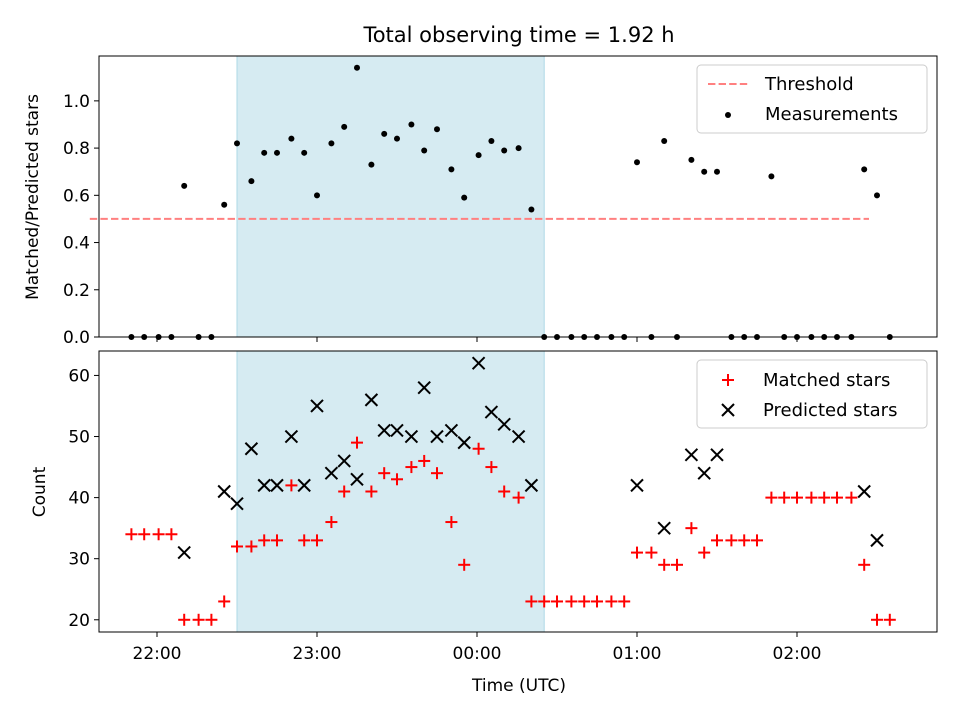 The width and height of the screenshot is (960, 720). What do you see at coordinates (33, 197) in the screenshot?
I see `top-y-axis-label: Matched/Predicted stars` at bounding box center [33, 197].